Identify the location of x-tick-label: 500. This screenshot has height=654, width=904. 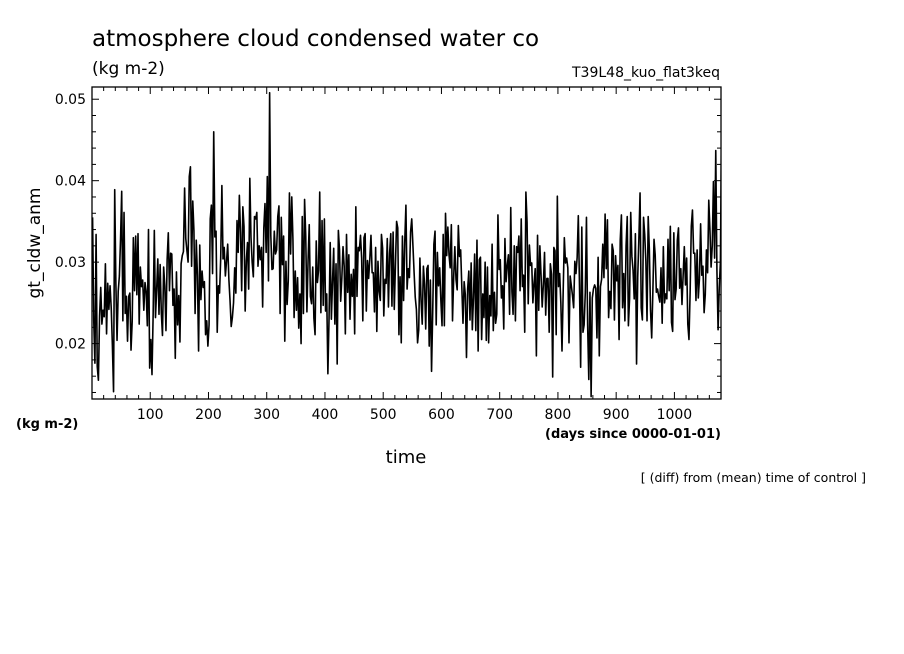
(383, 415).